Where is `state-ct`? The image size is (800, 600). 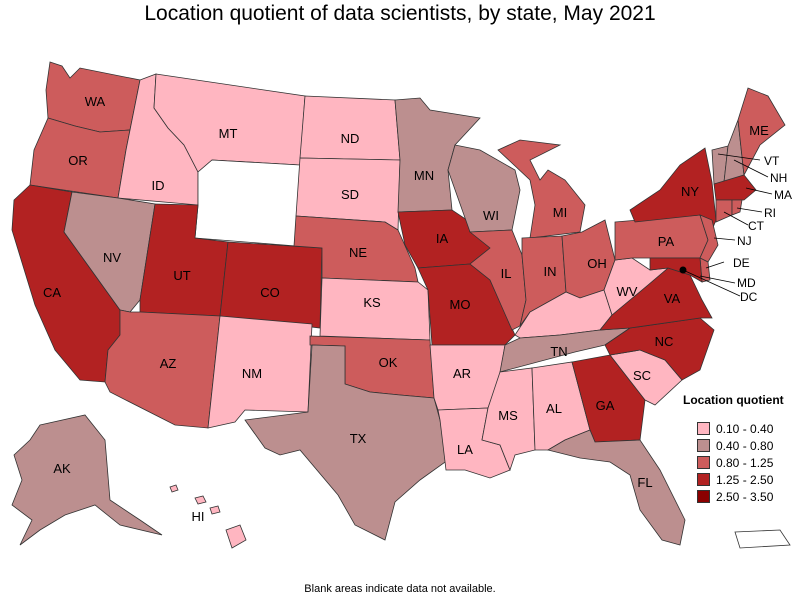 state-ct is located at coordinates (724, 211).